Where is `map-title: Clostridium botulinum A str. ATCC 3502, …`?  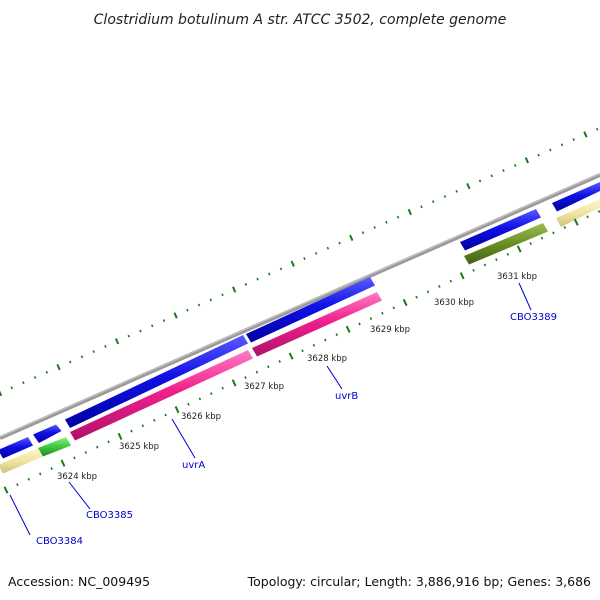
map-title: Clostridium botulinum A str. ATCC 3502, … is located at coordinates (300, 20).